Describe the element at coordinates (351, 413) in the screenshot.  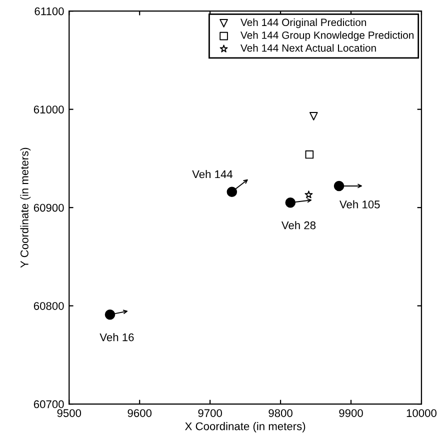
I see `x-tick-label: 9900` at that location.